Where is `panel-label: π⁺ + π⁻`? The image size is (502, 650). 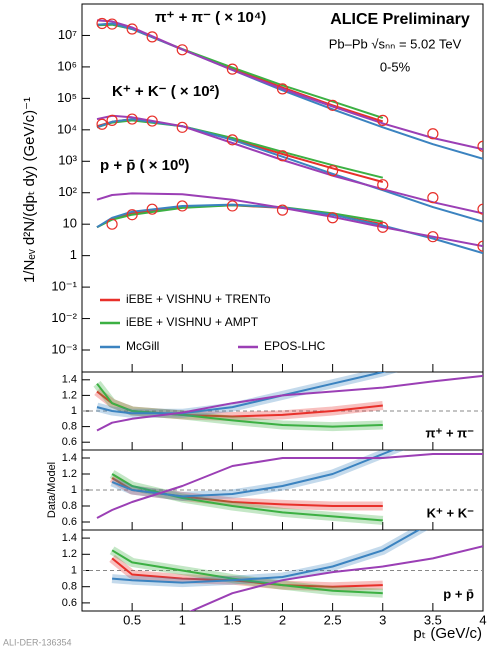
panel-label: π⁺ + π⁻ is located at coordinates (450, 432).